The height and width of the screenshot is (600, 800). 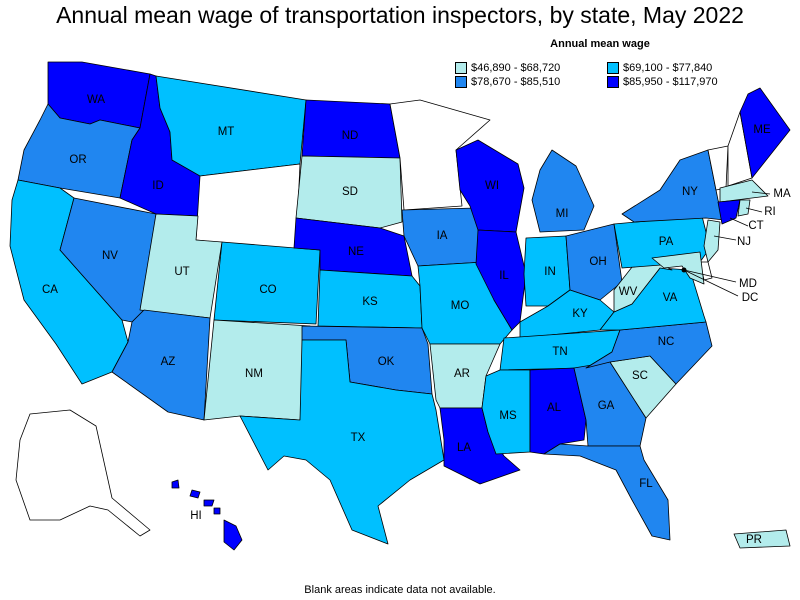 What do you see at coordinates (628, 292) in the screenshot?
I see `label-wv: WV` at bounding box center [628, 292].